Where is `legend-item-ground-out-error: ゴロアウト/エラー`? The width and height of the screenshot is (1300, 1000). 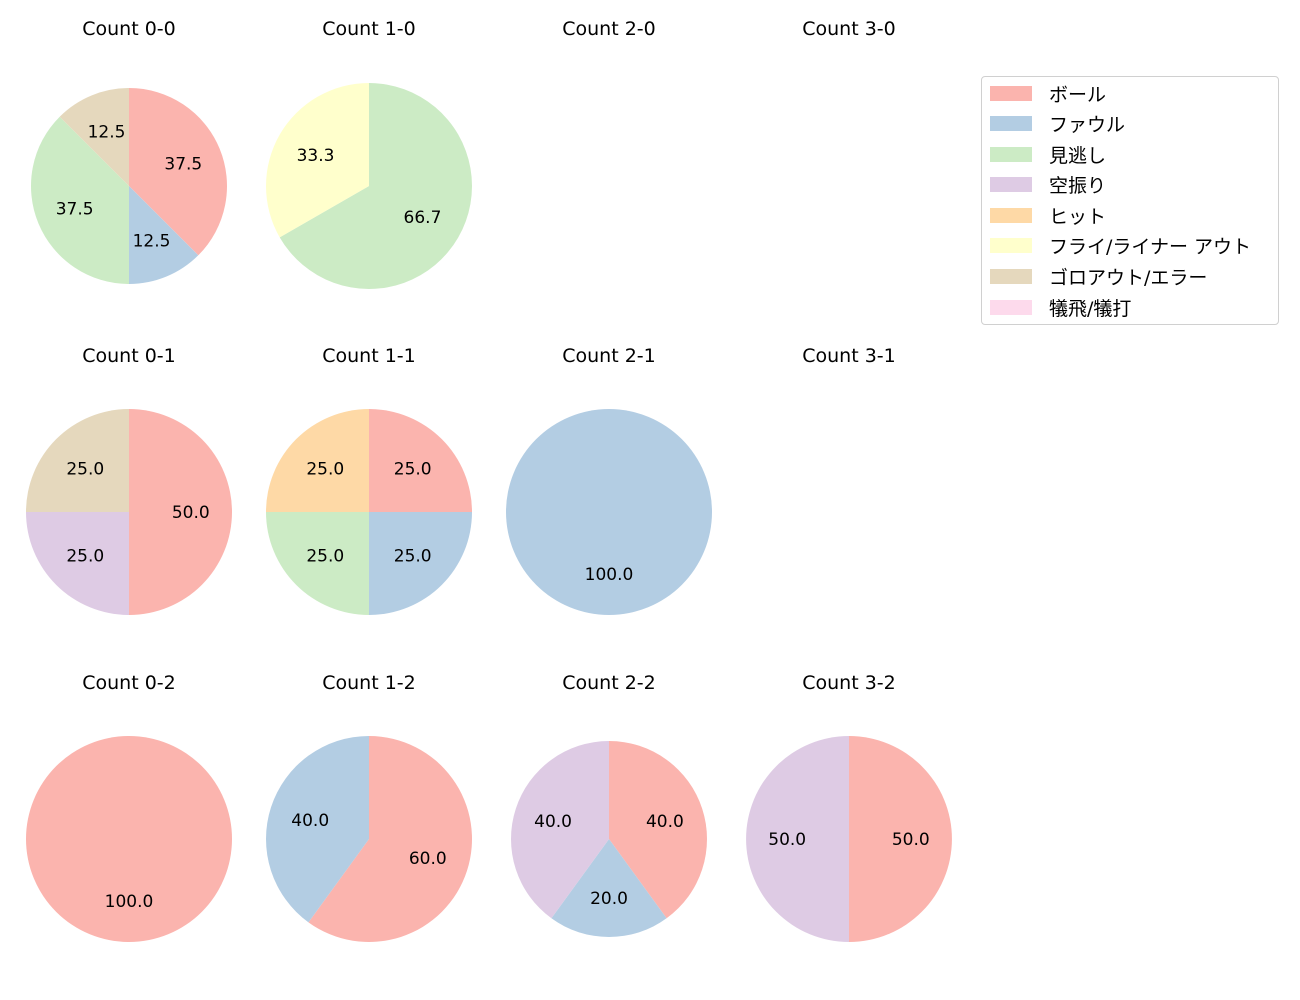
legend-item-ground-out-error: ゴロアウト/エラー is located at coordinates (1098, 277).